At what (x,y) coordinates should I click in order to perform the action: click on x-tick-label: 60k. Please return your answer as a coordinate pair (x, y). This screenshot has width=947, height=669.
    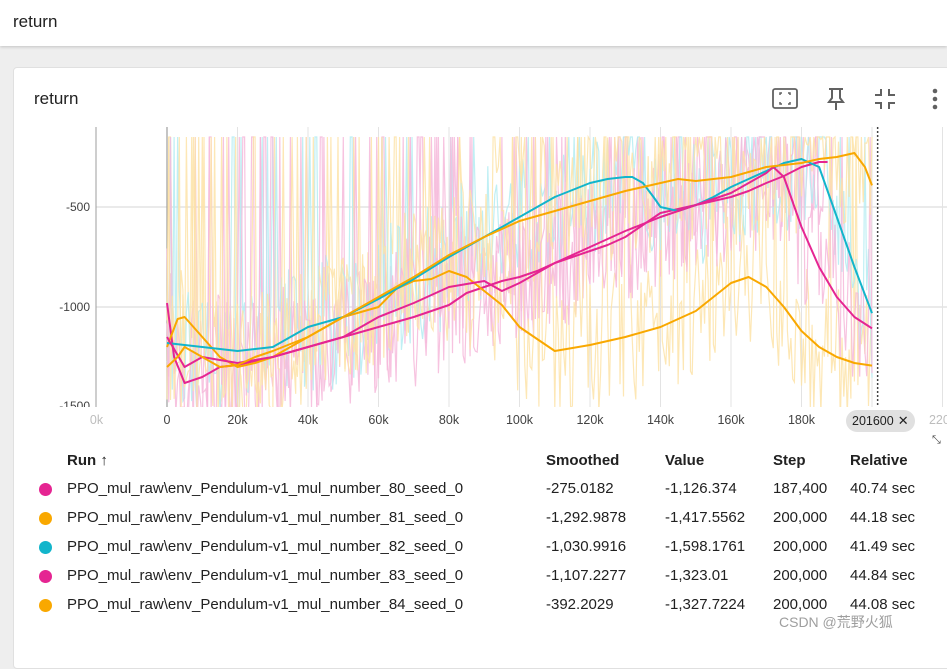
    Looking at the image, I should click on (378, 420).